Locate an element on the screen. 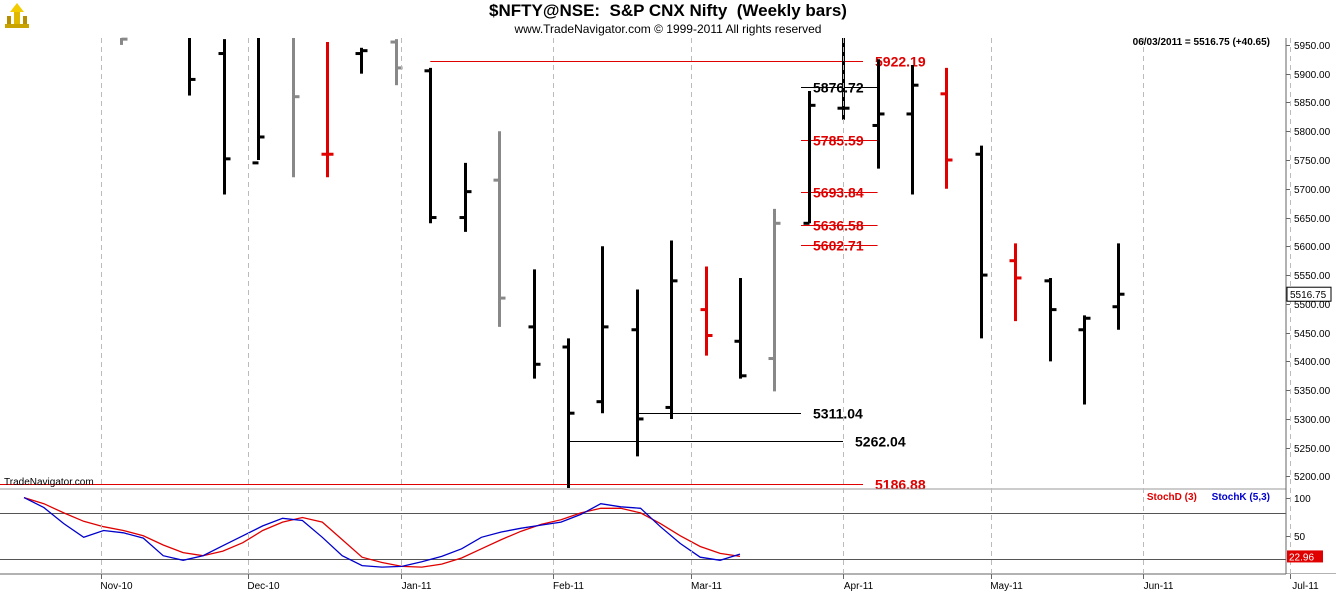  chart-title: $NFTY@NSE: S&P CNX Nifty (Weekly bars) is located at coordinates (668, 10).